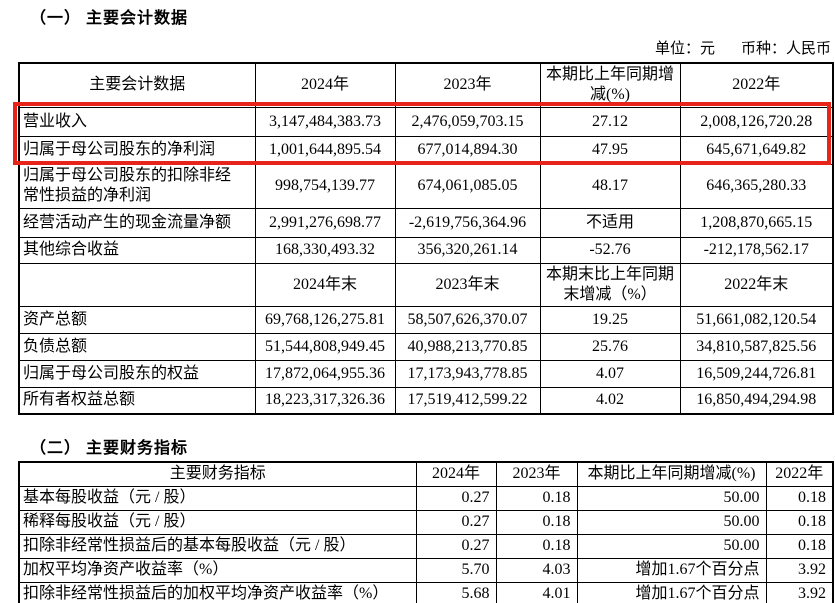 Image resolution: width=835 pixels, height=603 pixels. What do you see at coordinates (536, 570) in the screenshot?
I see `cell-value: 4.03` at bounding box center [536, 570].